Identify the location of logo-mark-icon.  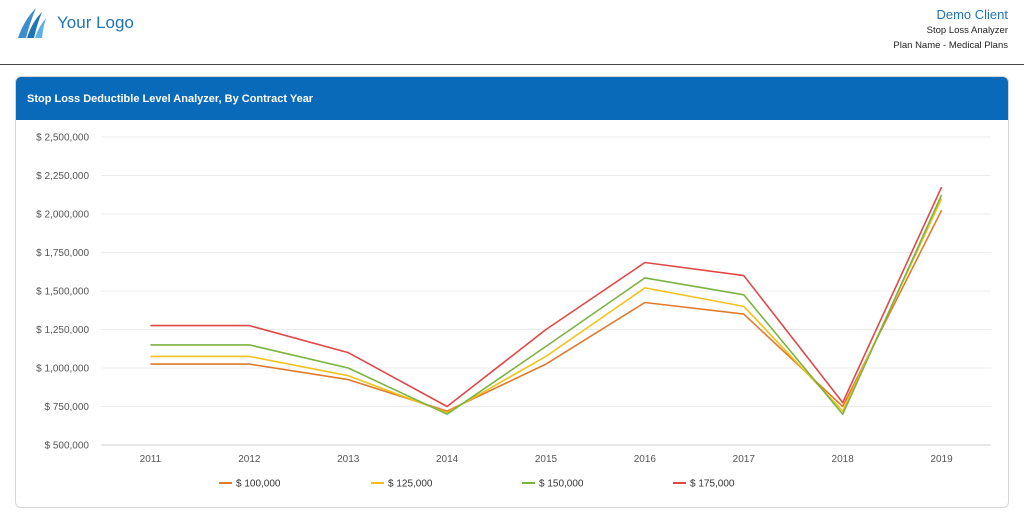
(32, 23).